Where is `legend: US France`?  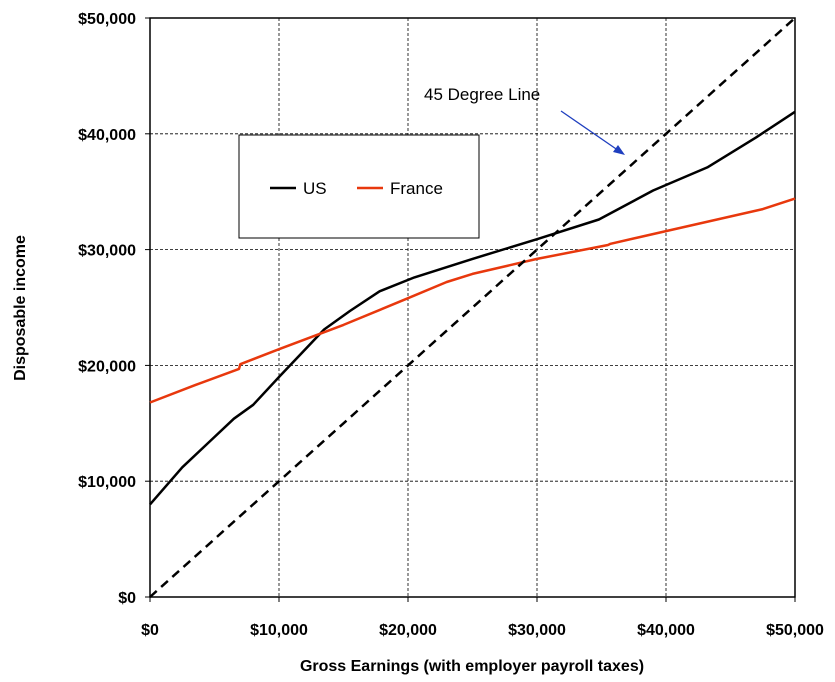
legend: US France is located at coordinates (359, 186).